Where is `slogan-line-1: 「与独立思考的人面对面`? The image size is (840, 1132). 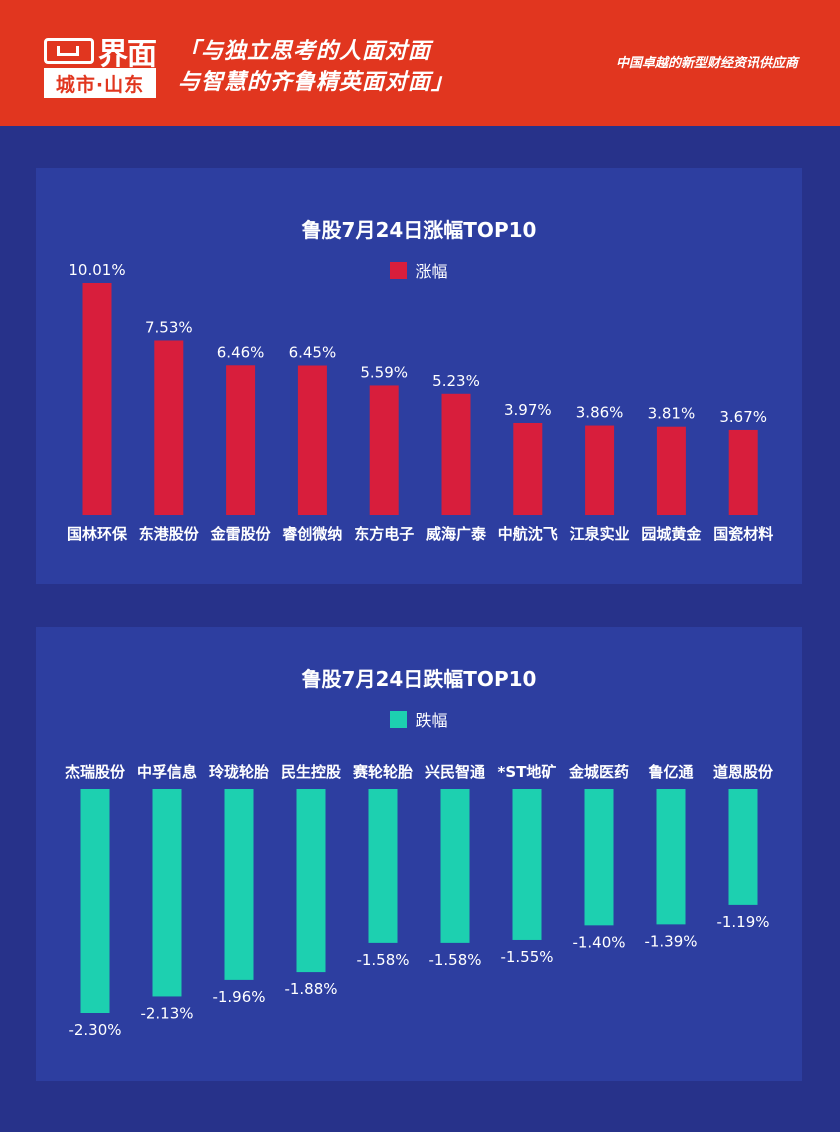
slogan-line-1: 「与独立思考的人面对面 is located at coordinates (305, 51).